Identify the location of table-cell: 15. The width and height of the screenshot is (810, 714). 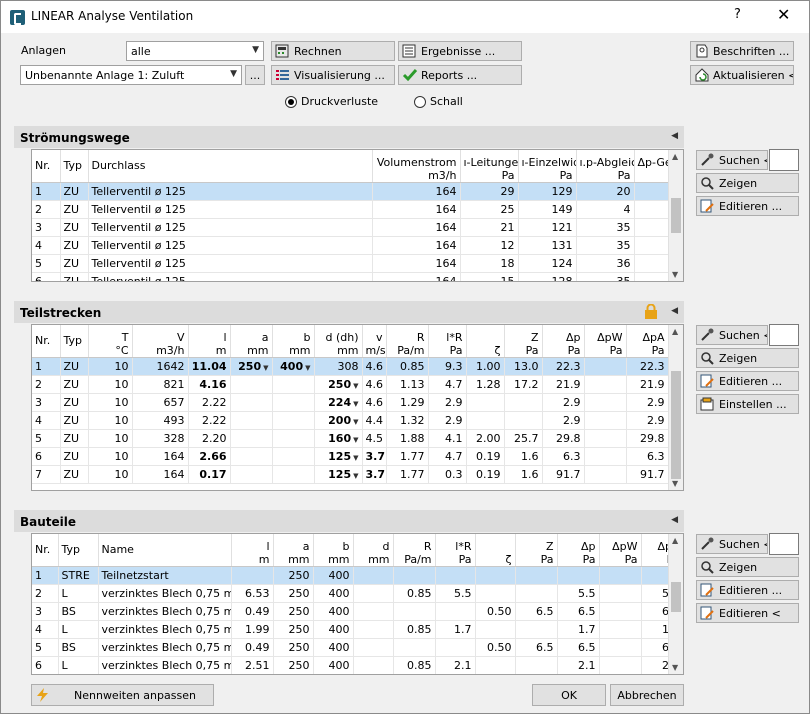
(489, 276).